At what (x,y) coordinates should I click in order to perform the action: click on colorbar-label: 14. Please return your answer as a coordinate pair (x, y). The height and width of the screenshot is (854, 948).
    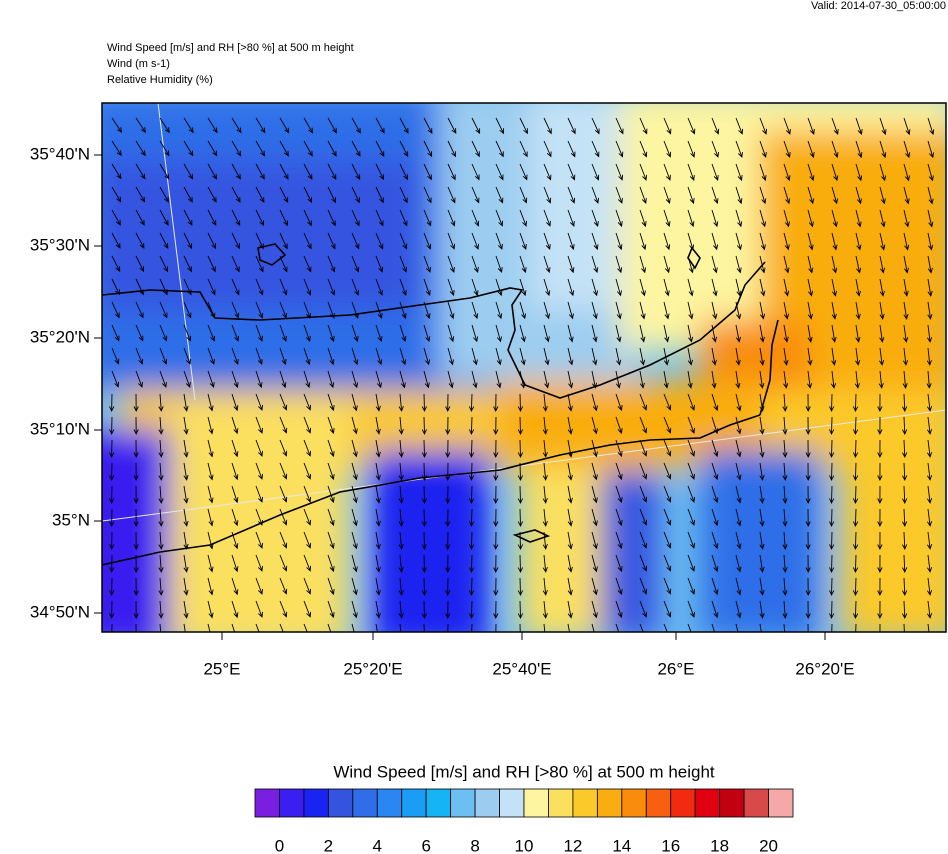
    Looking at the image, I should click on (621, 845).